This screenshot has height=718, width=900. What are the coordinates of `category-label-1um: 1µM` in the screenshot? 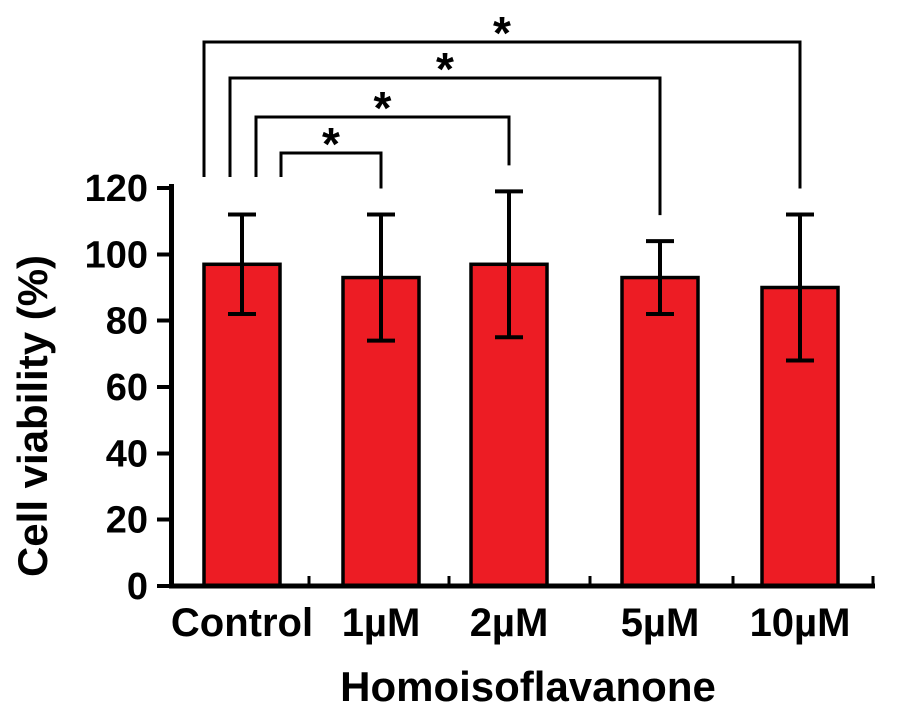 It's located at (381, 623).